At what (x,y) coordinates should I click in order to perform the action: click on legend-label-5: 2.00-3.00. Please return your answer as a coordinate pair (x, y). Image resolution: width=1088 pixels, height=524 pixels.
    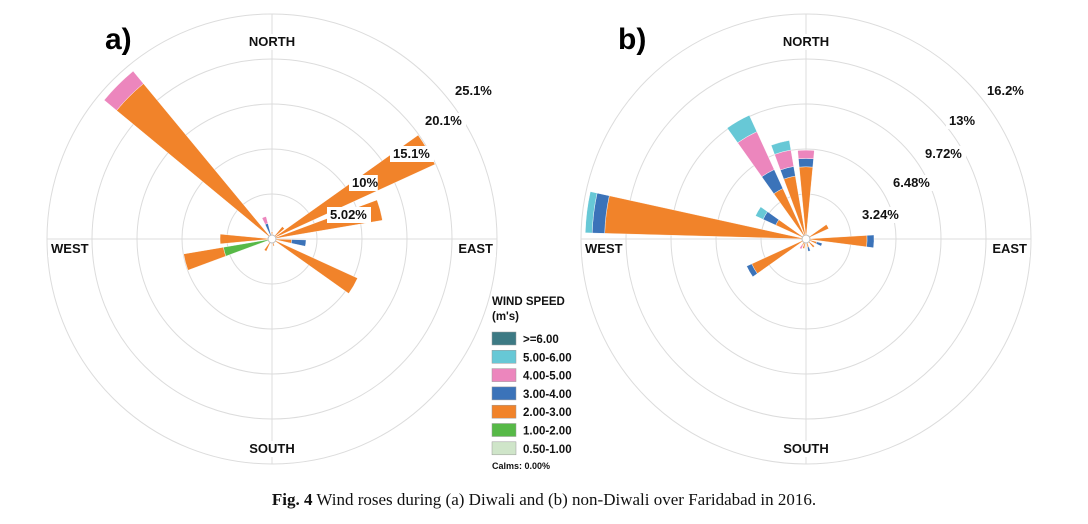
    Looking at the image, I should click on (547, 413).